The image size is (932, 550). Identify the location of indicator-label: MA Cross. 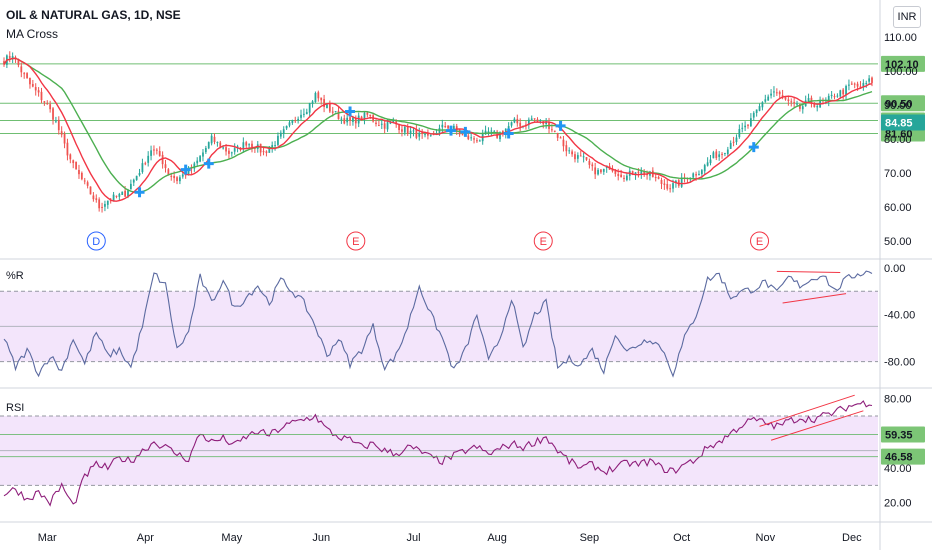
(32, 34).